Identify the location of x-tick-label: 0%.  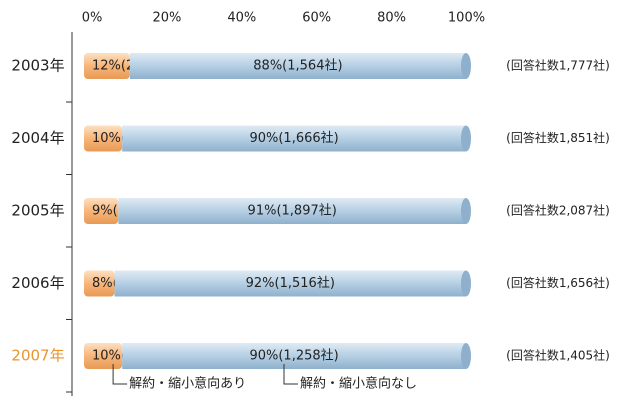
(92, 18).